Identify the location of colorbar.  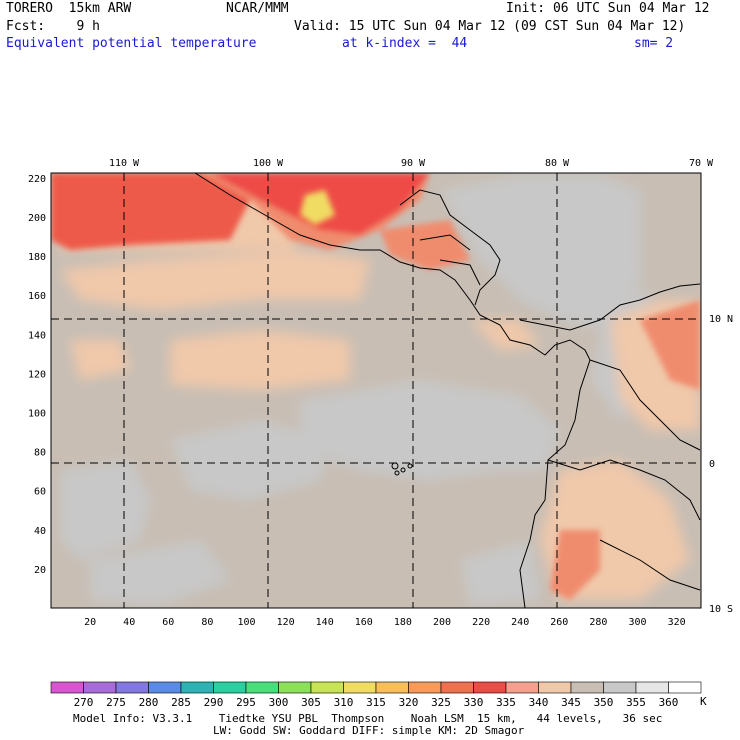
(376, 687).